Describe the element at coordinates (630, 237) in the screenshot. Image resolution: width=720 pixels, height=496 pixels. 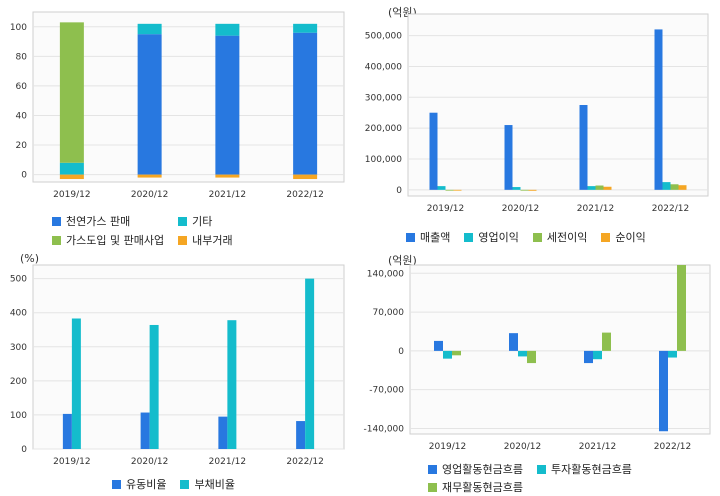
I see `legend-label: 순이익` at that location.